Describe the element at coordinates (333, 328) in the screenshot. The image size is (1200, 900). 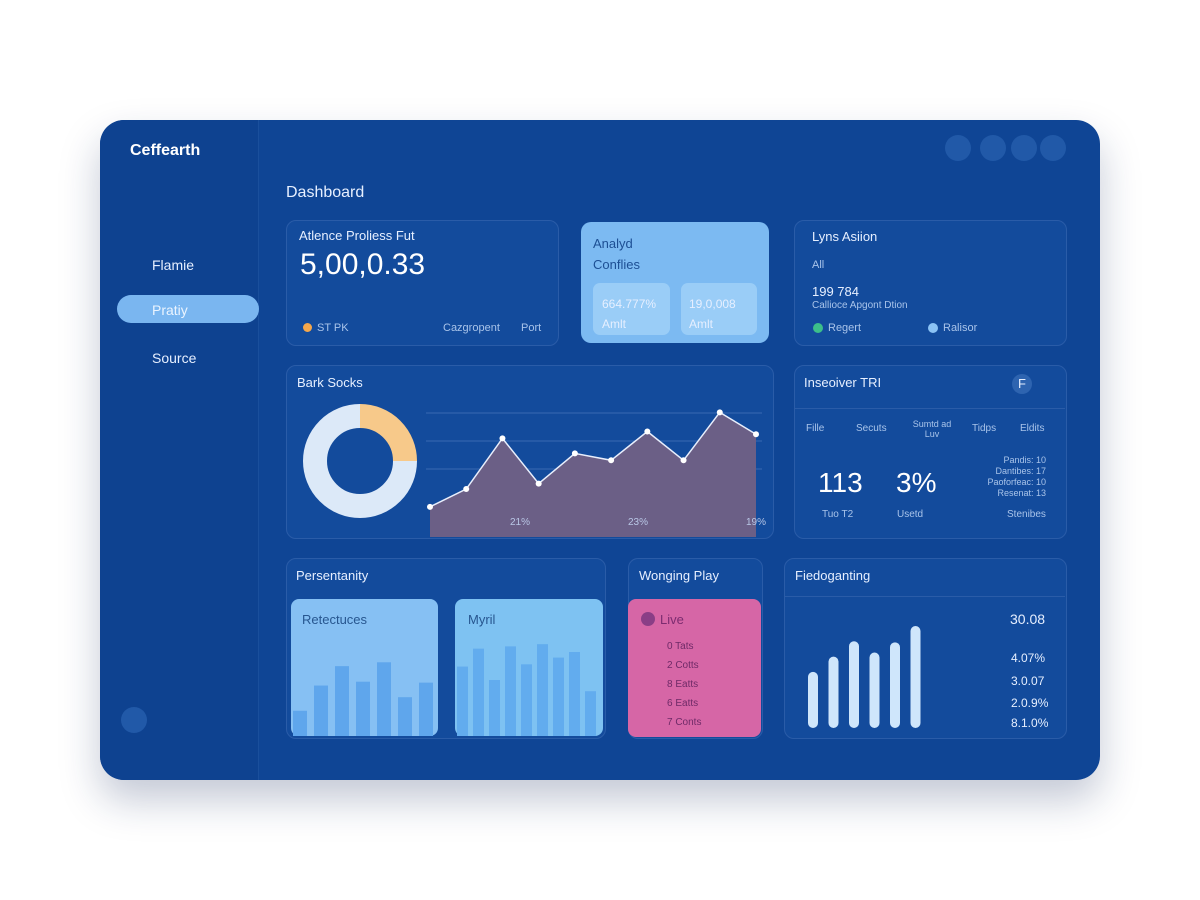
I see `legend: ST PK` at that location.